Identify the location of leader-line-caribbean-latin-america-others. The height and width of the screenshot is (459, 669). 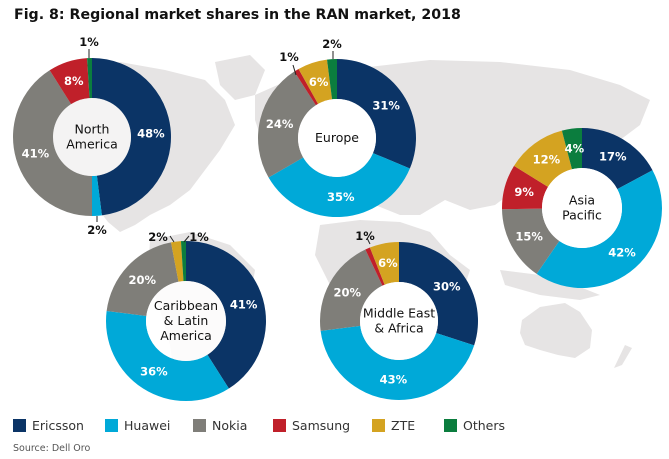
(186, 239).